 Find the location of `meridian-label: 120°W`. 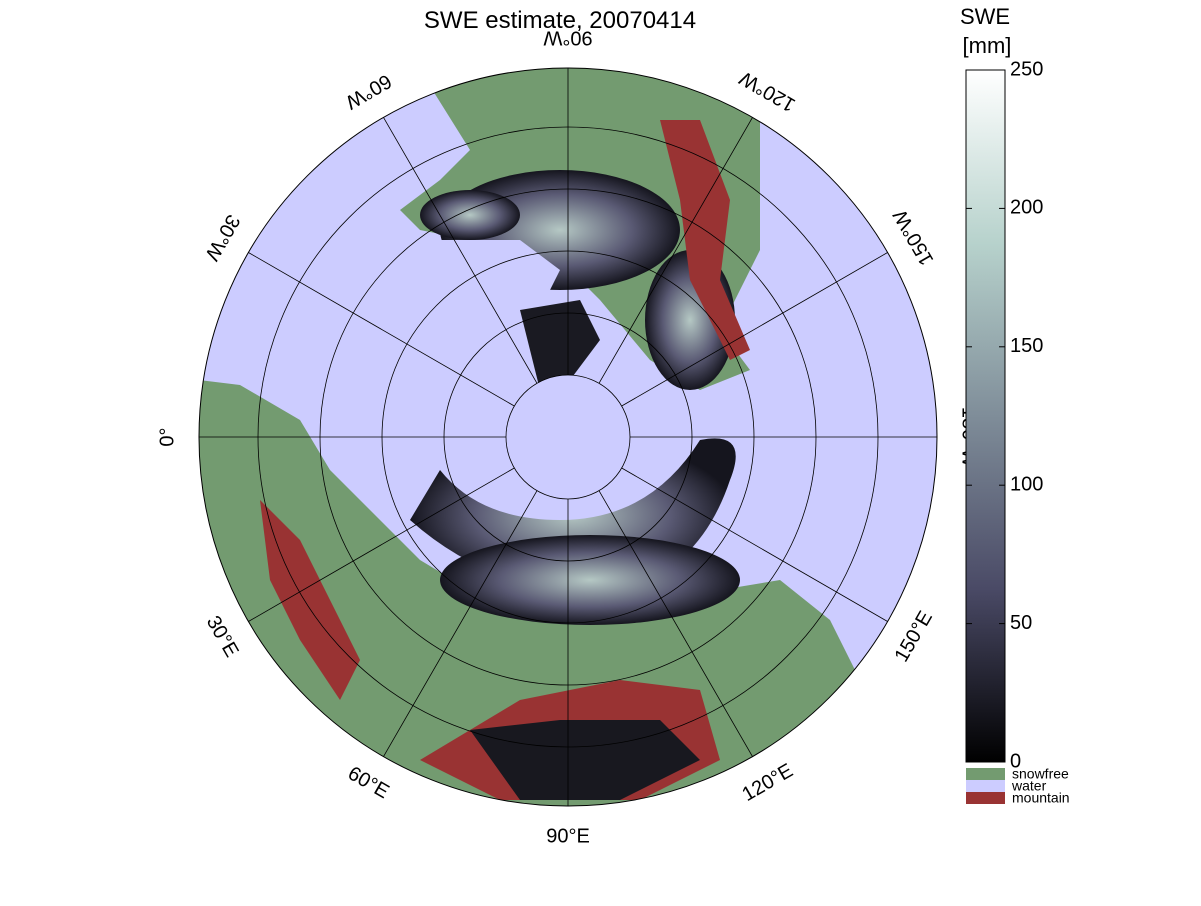

meridian-label: 120°W is located at coordinates (767, 91).